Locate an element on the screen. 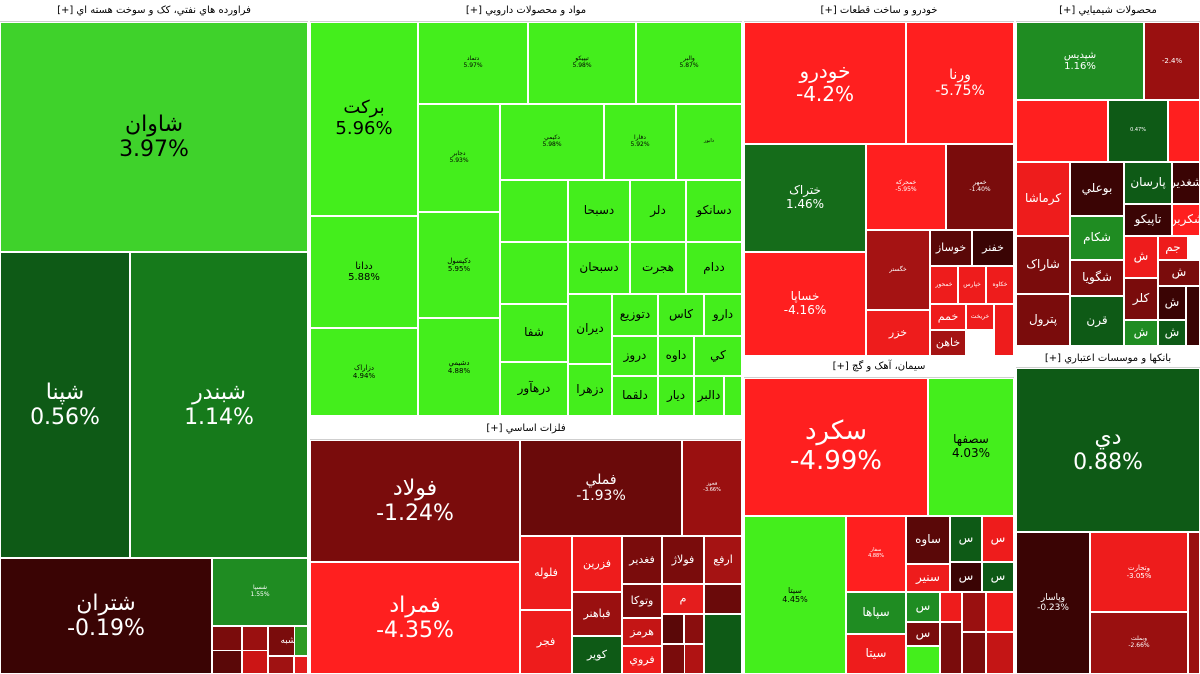 The height and width of the screenshot is (674, 1200). stock-tile: وپاسار -0.23% is located at coordinates (1053, 603).